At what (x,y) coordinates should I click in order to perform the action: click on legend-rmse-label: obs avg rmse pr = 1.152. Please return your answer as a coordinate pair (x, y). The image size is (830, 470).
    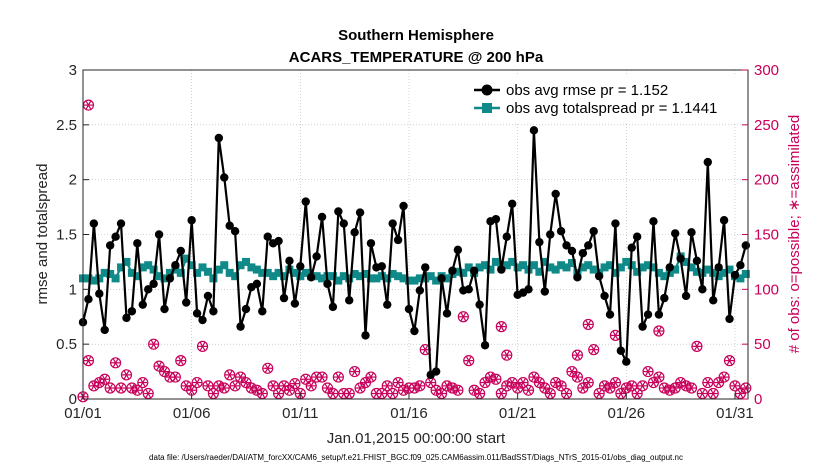
    Looking at the image, I should click on (587, 90).